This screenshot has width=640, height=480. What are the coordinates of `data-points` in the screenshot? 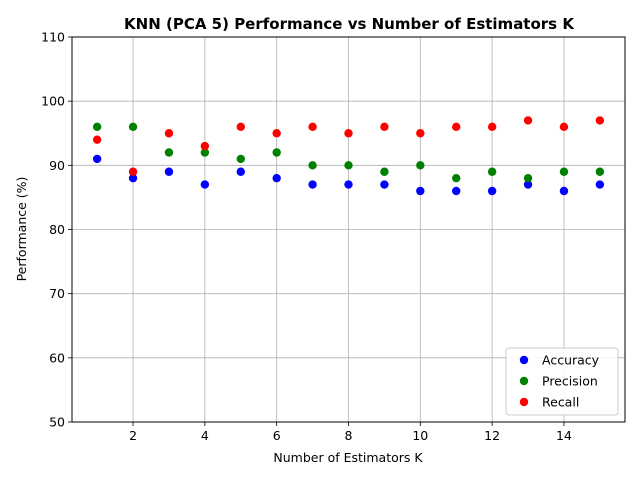 It's located at (348, 156).